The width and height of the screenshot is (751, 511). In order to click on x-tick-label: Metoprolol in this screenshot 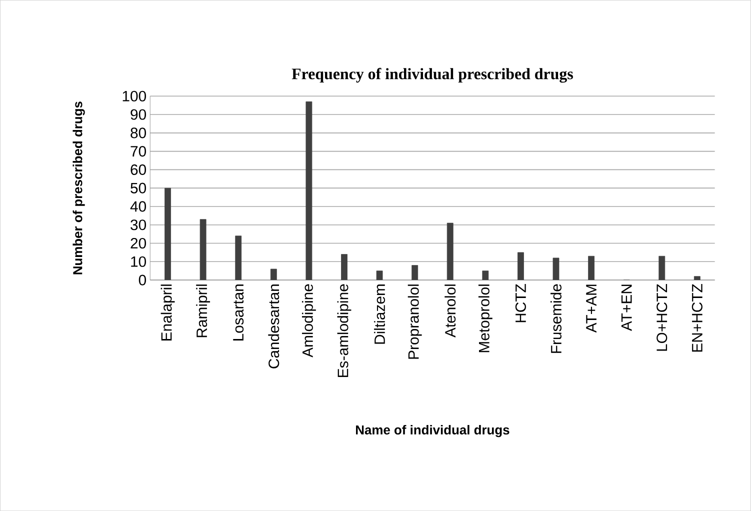, I will do `click(485, 318)`.